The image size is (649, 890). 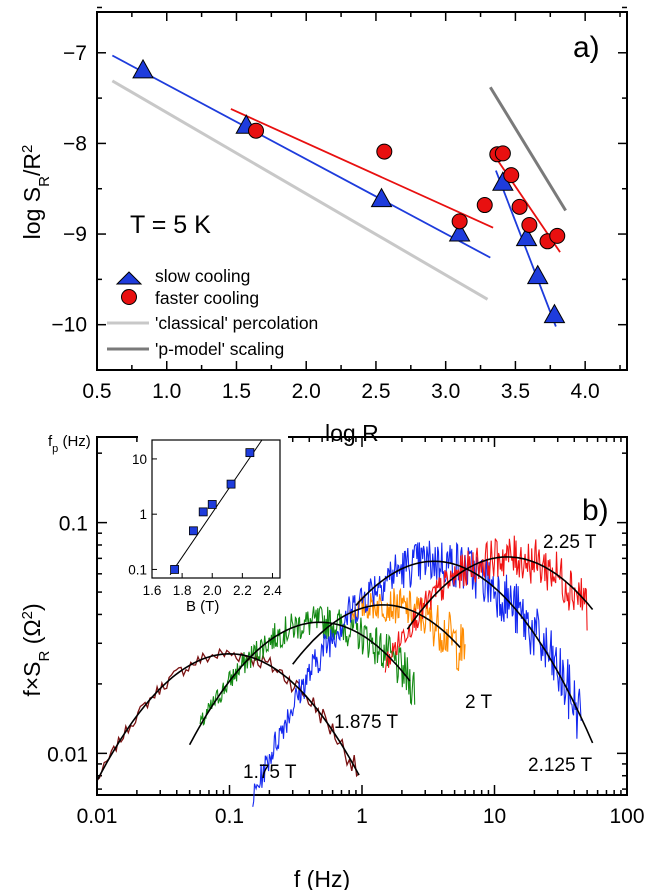 What do you see at coordinates (445, 391) in the screenshot?
I see `x-tick-label: 3.0` at bounding box center [445, 391].